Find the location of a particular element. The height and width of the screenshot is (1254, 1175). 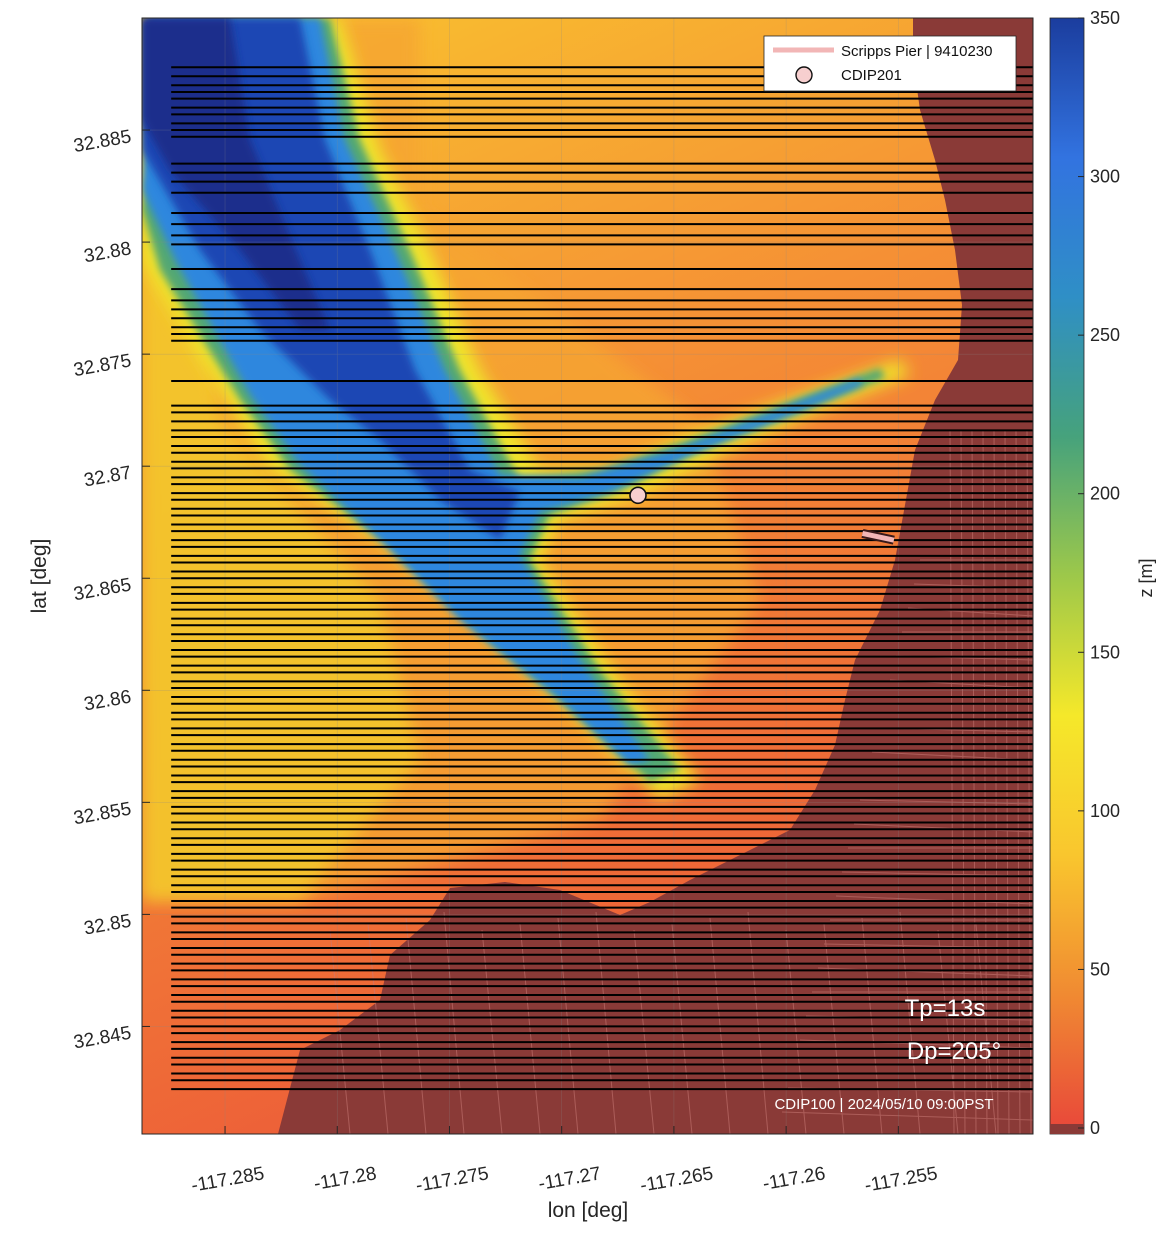

x-tick-label: -117.275 is located at coordinates (452, 1179).